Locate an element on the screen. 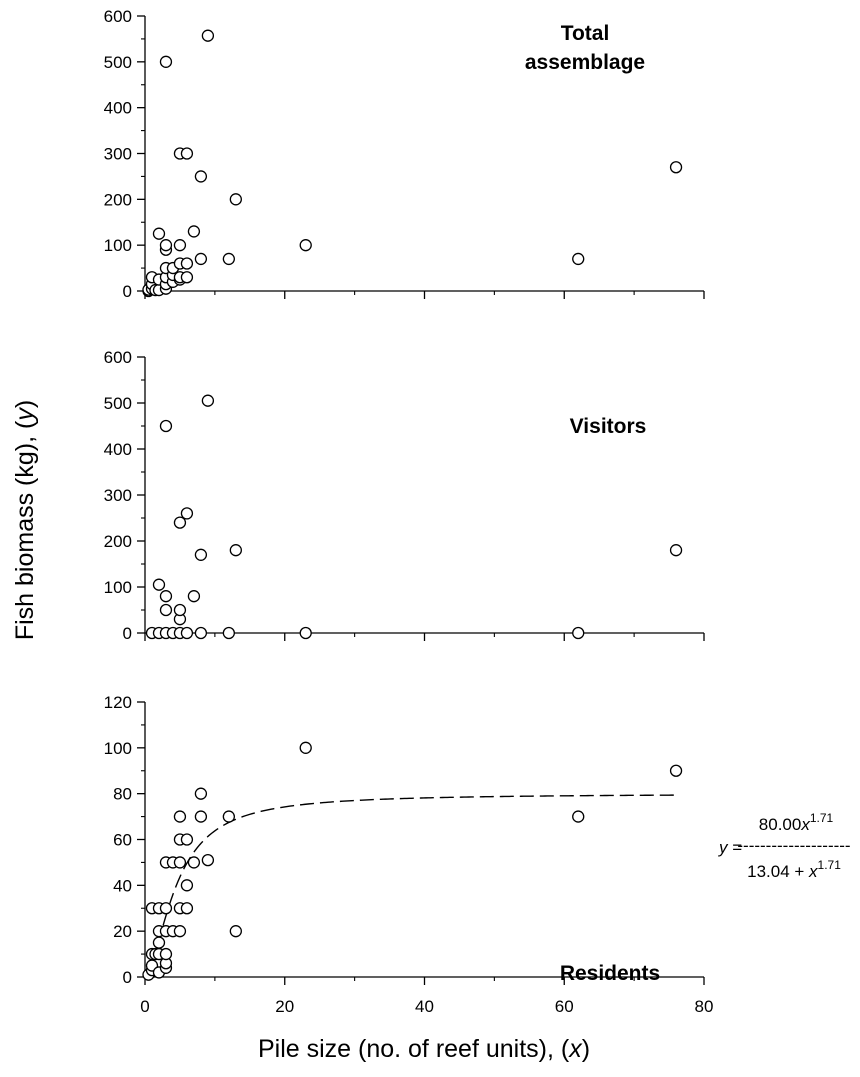  y-tick-label: 40 is located at coordinates (122, 885).